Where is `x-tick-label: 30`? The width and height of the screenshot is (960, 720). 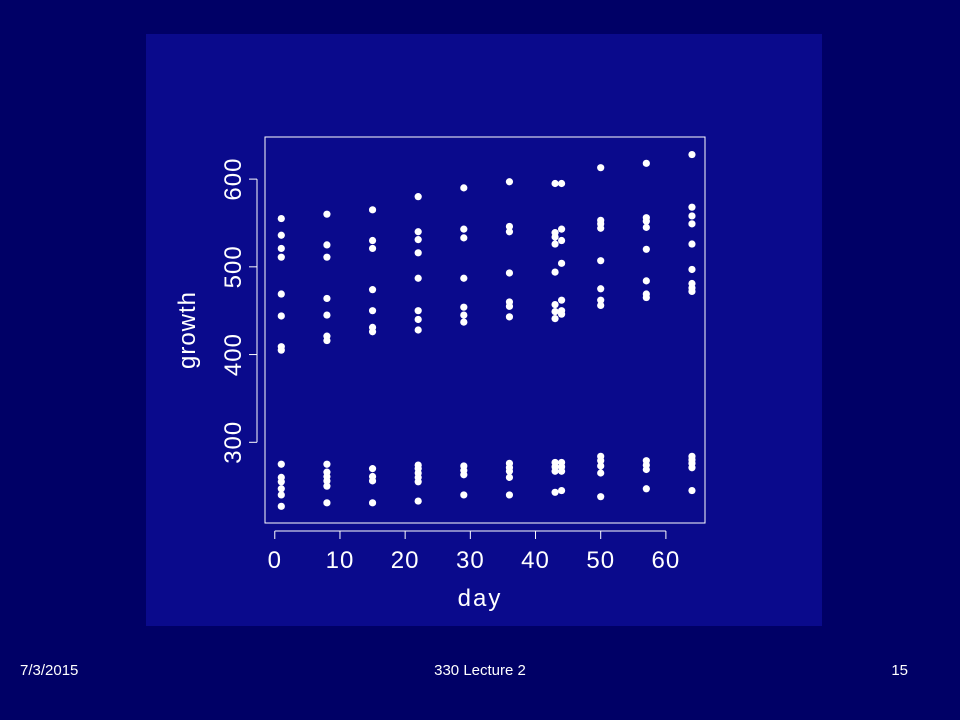 x-tick-label: 30 is located at coordinates (470, 560).